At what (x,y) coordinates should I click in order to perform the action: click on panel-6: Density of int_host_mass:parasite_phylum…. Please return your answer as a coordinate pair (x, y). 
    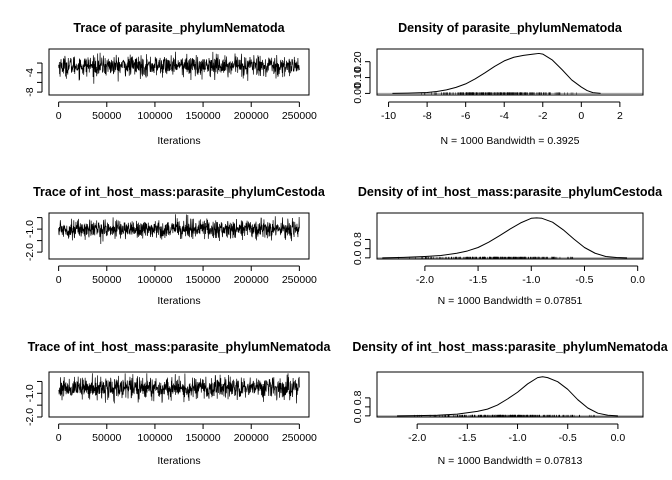
    Looking at the image, I should click on (510, 403).